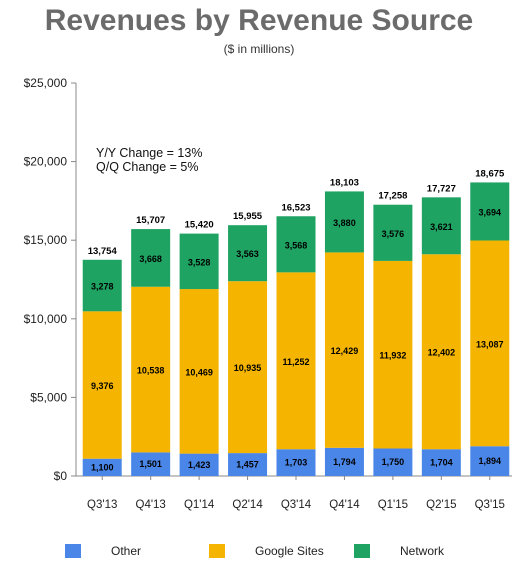  What do you see at coordinates (490, 505) in the screenshot?
I see `x-tick-label: Q3'15` at bounding box center [490, 505].